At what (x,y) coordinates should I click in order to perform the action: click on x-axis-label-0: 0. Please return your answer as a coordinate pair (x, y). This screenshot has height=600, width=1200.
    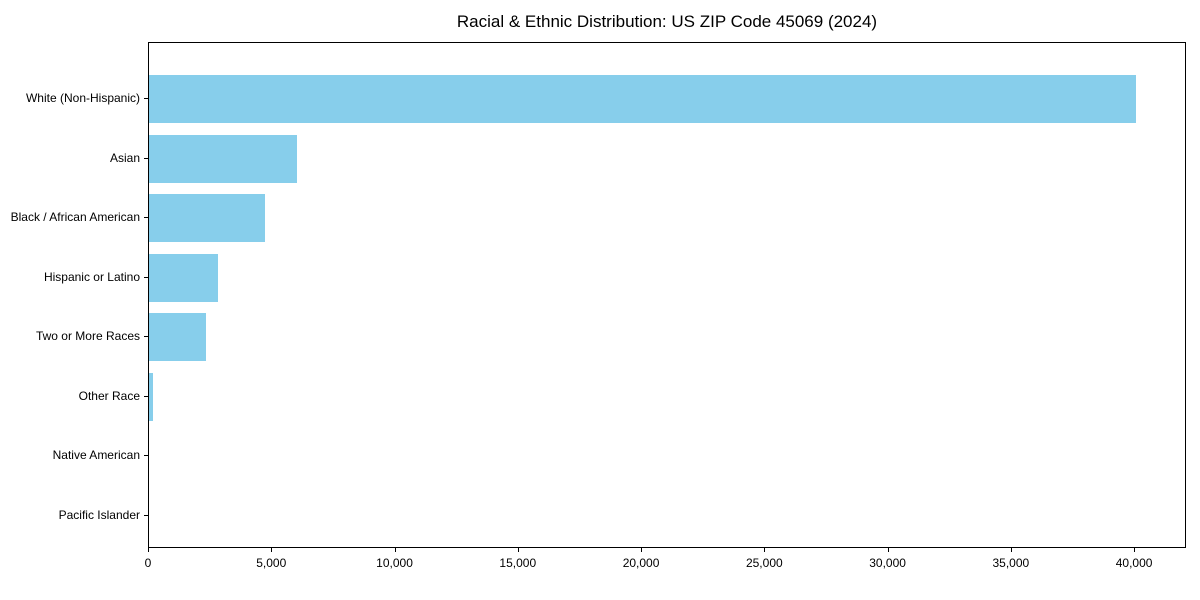
    Looking at the image, I should click on (148, 563).